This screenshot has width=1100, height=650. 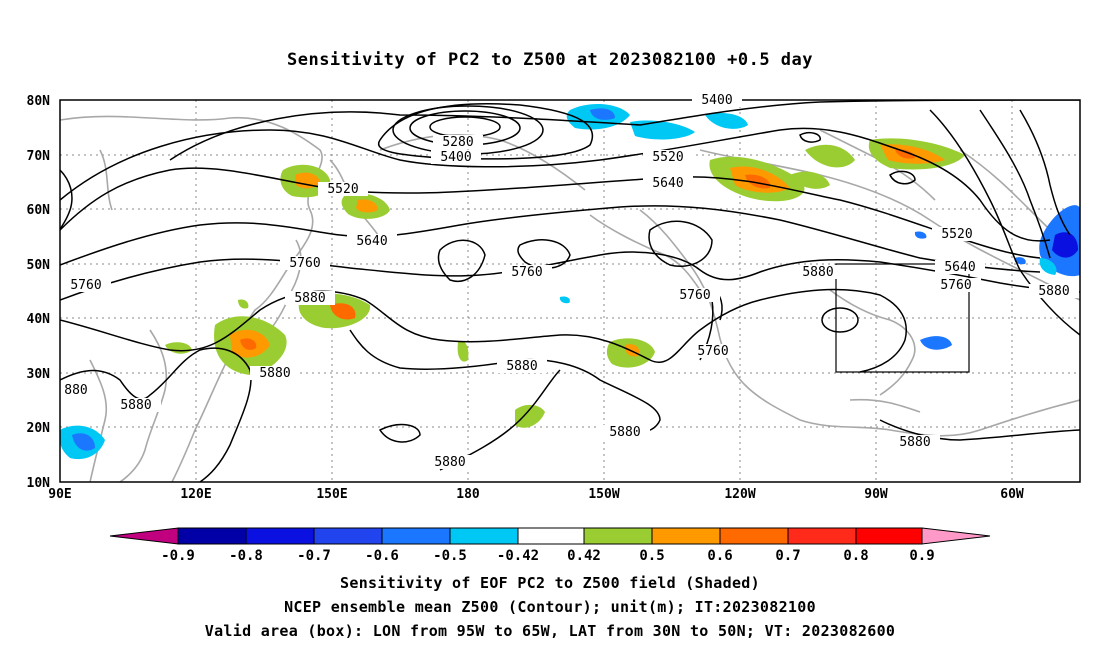 I want to click on lat-label: 40N, so click(x=39, y=319).